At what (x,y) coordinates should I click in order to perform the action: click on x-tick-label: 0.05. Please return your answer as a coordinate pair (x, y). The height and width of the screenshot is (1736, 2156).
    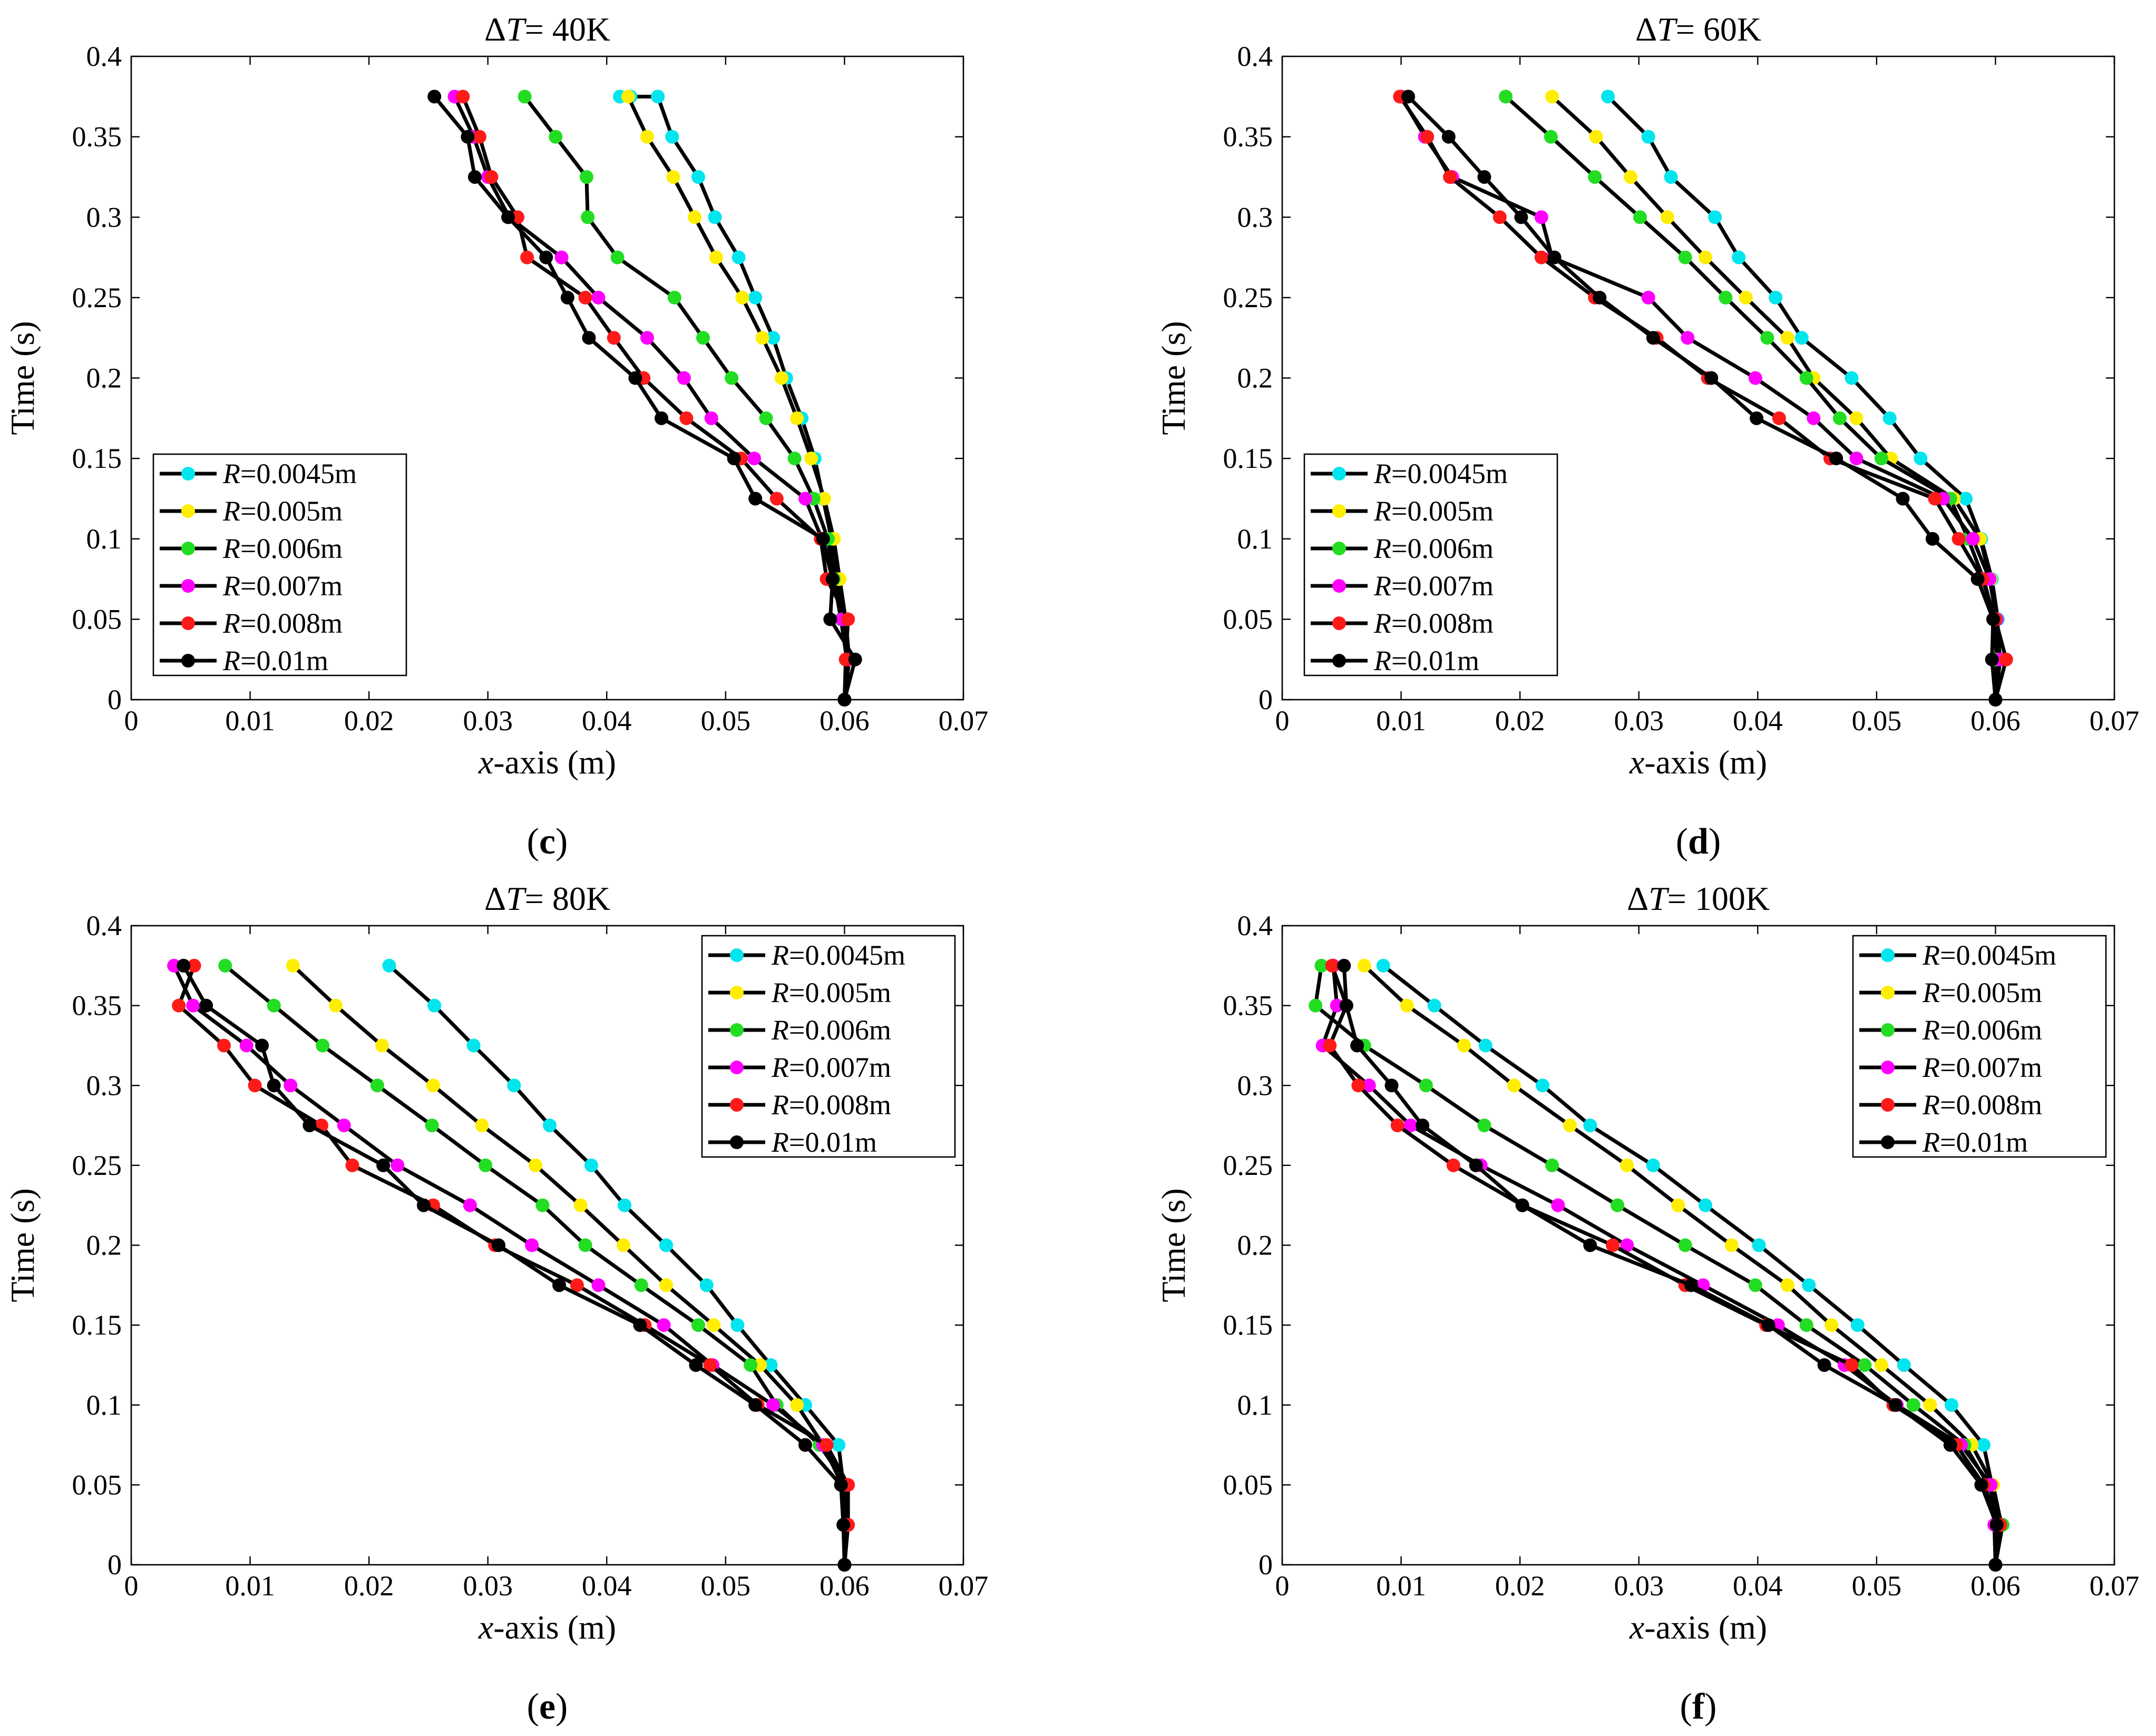
    Looking at the image, I should click on (726, 1586).